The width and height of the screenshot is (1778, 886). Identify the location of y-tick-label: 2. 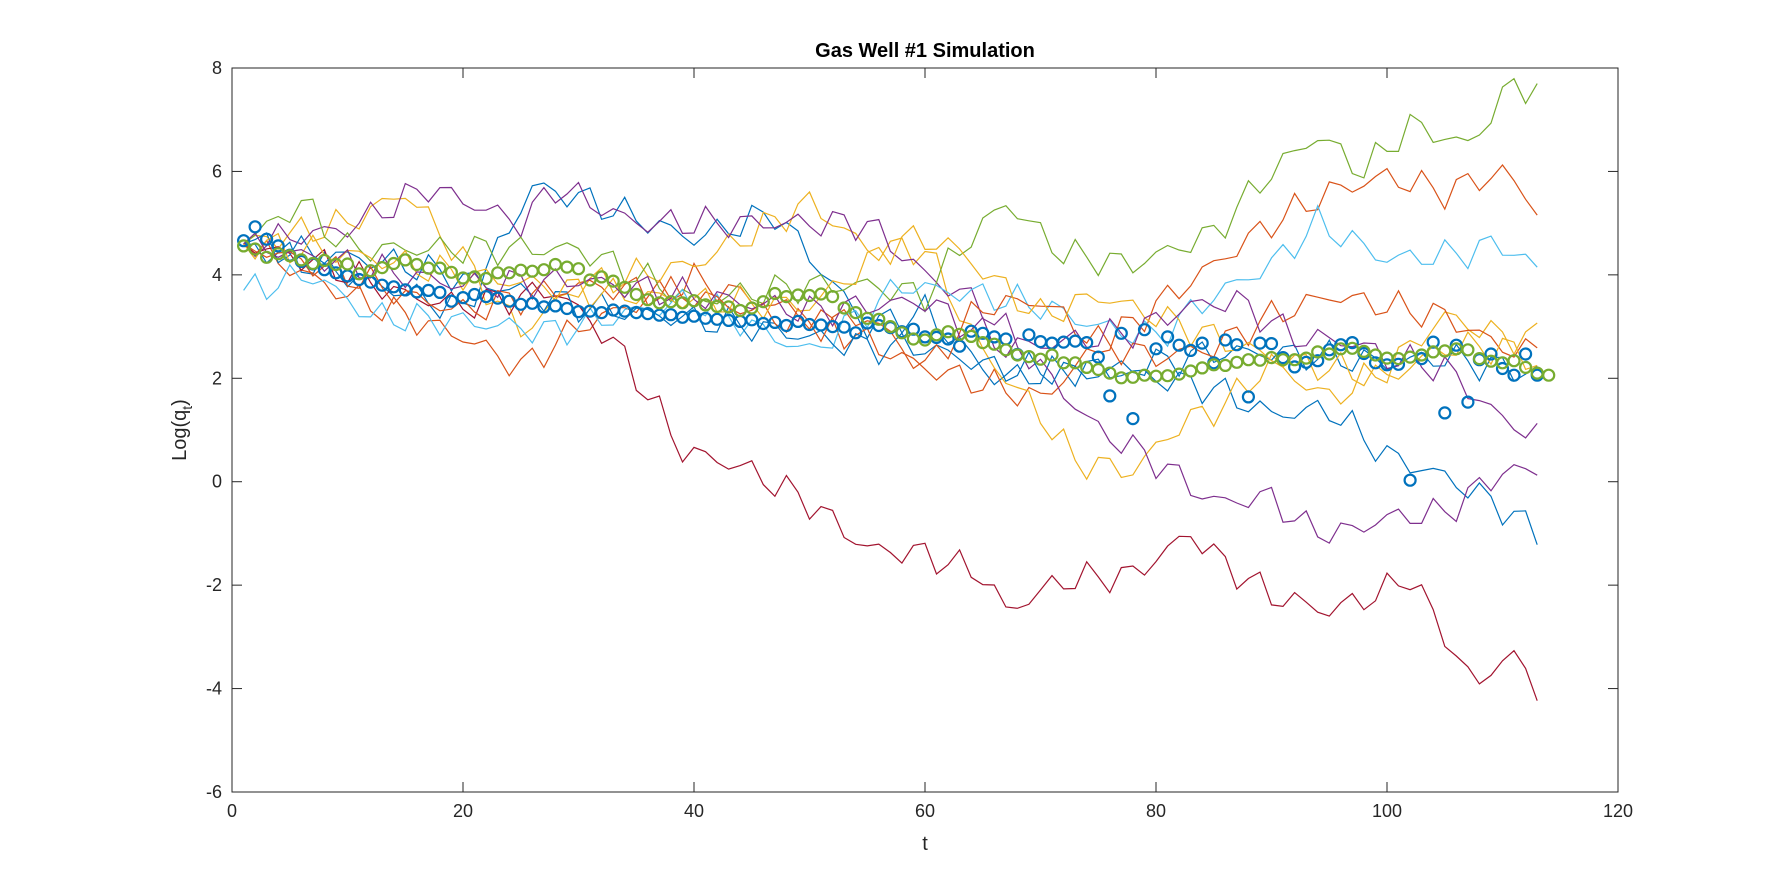
(217, 378).